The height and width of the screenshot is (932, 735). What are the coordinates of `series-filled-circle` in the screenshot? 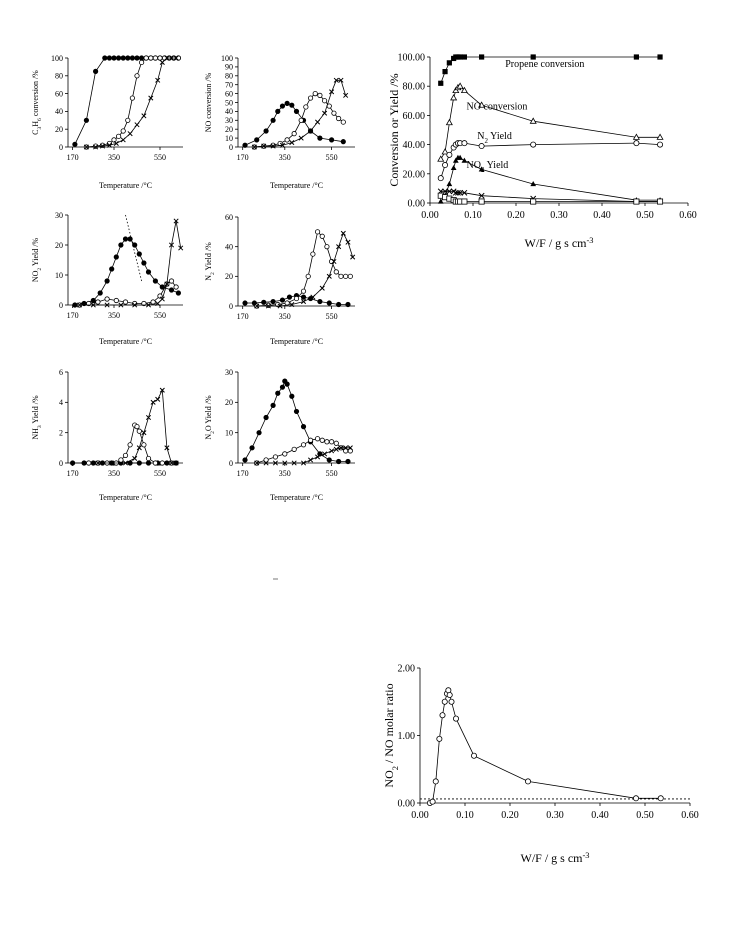 It's located at (126, 101).